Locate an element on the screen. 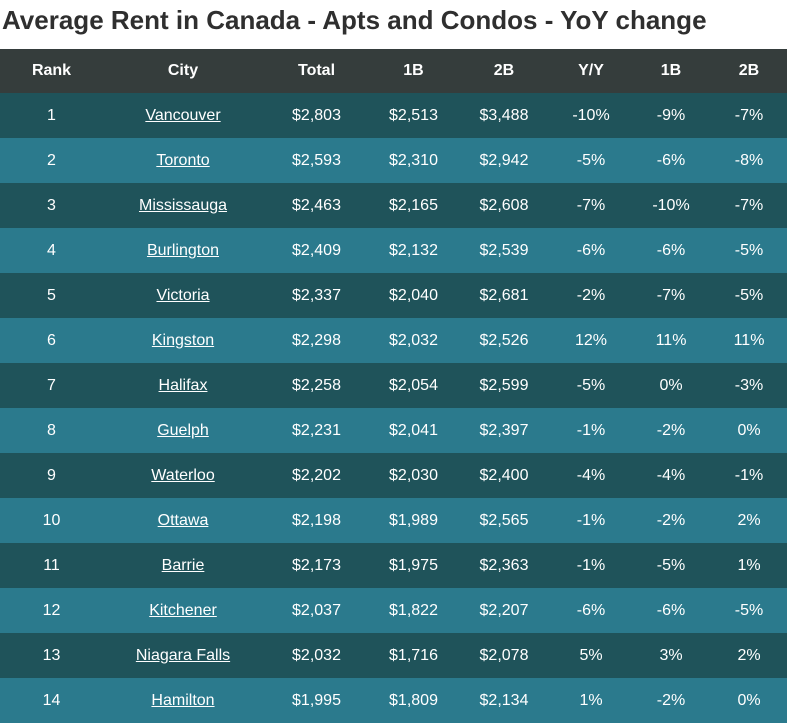  1b-cell: $1,716 is located at coordinates (413, 655).